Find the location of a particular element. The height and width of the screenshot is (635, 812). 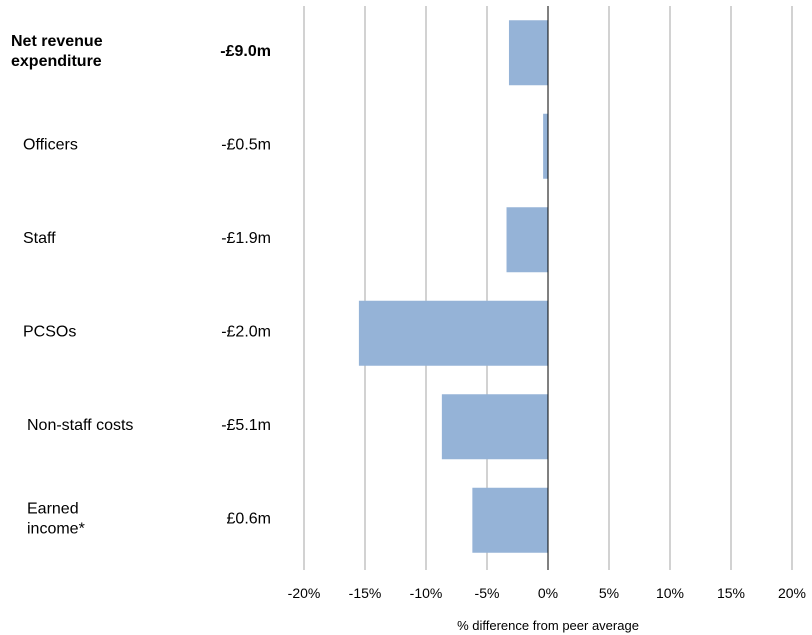

amount-label: -£0.5m is located at coordinates (246, 144).